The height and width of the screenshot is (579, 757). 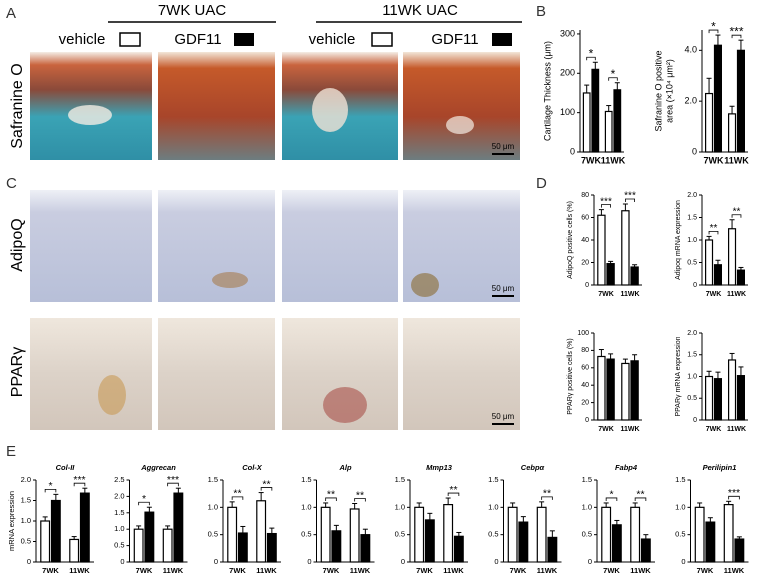 I want to click on y-tick-label: 300, so click(x=567, y=33).